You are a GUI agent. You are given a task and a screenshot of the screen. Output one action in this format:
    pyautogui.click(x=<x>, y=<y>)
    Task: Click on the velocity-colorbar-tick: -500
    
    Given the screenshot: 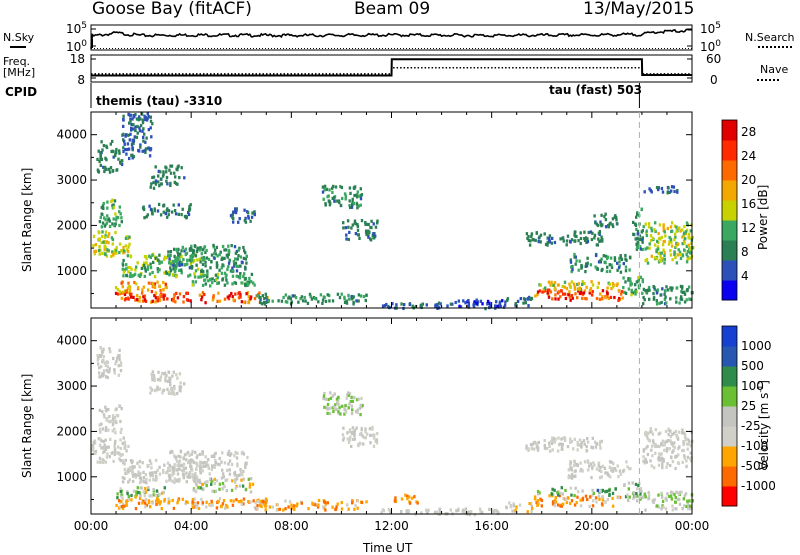 What is the action you would take?
    pyautogui.click(x=754, y=466)
    